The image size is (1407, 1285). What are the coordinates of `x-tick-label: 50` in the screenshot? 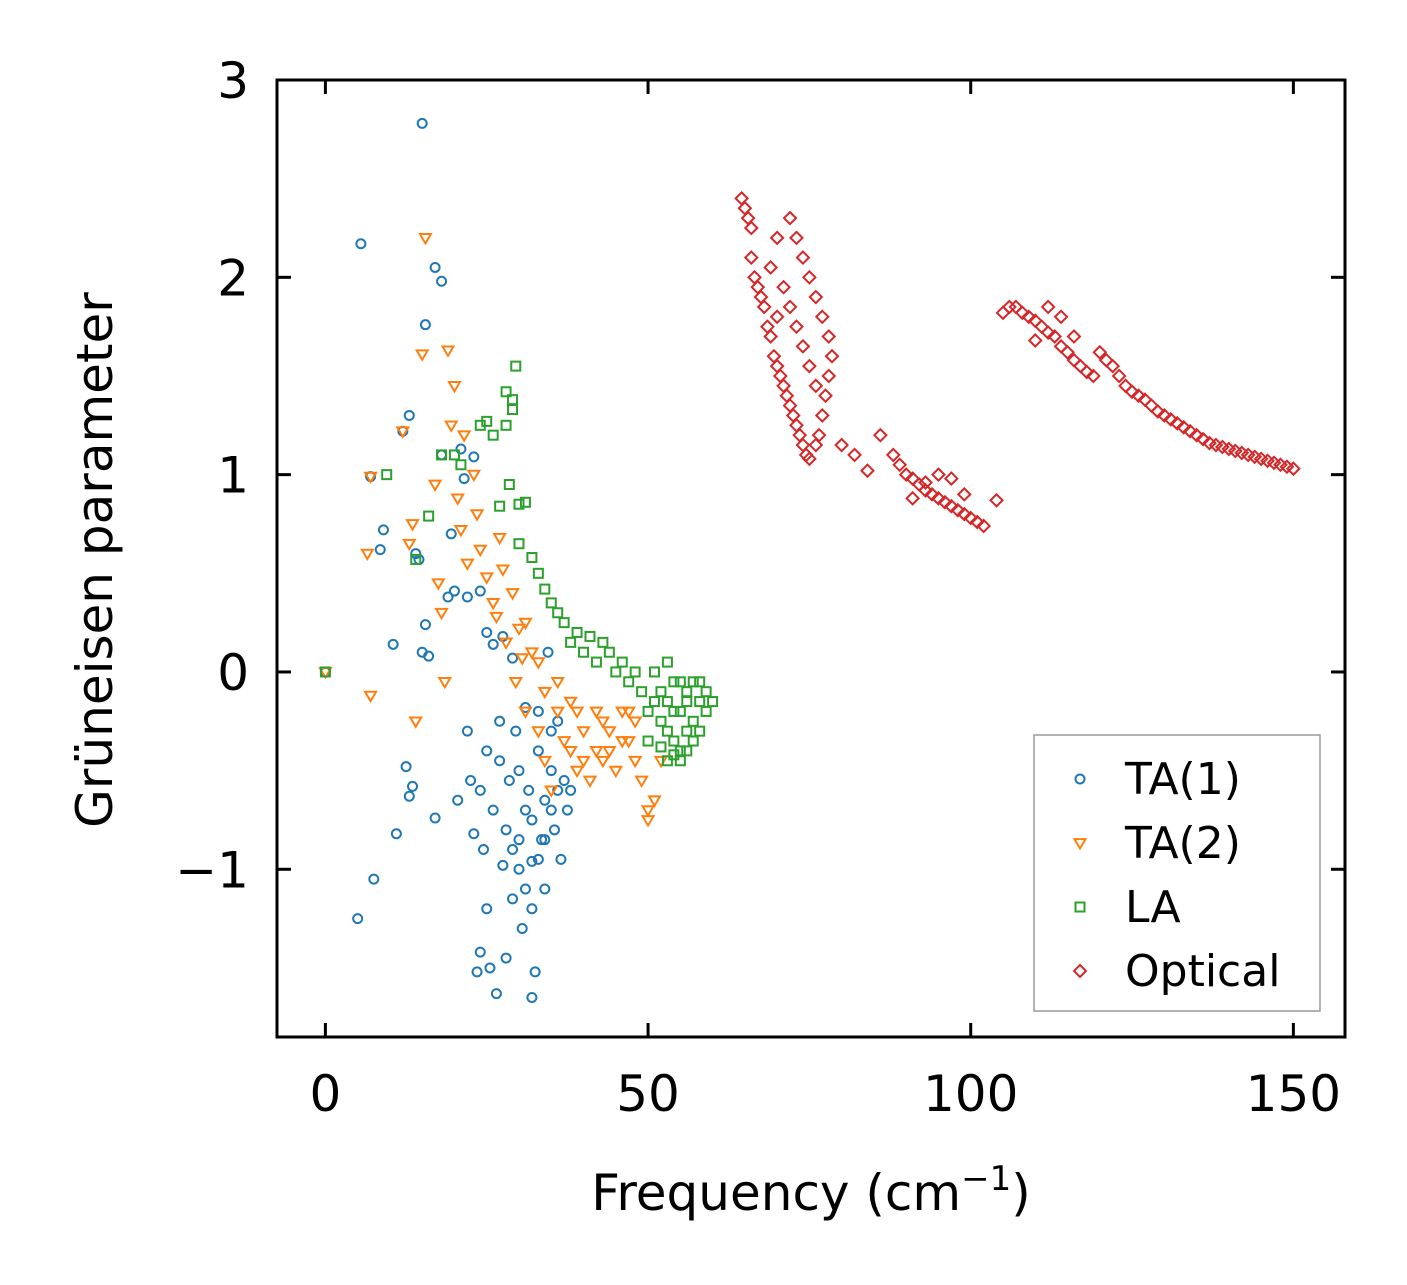 It's located at (648, 1094).